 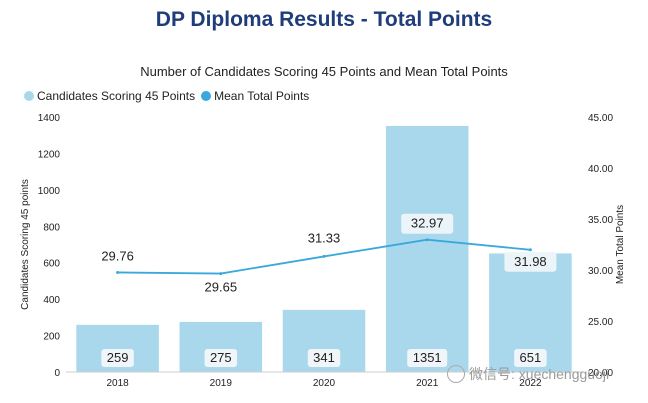 I want to click on bar-data-label: 651, so click(x=531, y=357).